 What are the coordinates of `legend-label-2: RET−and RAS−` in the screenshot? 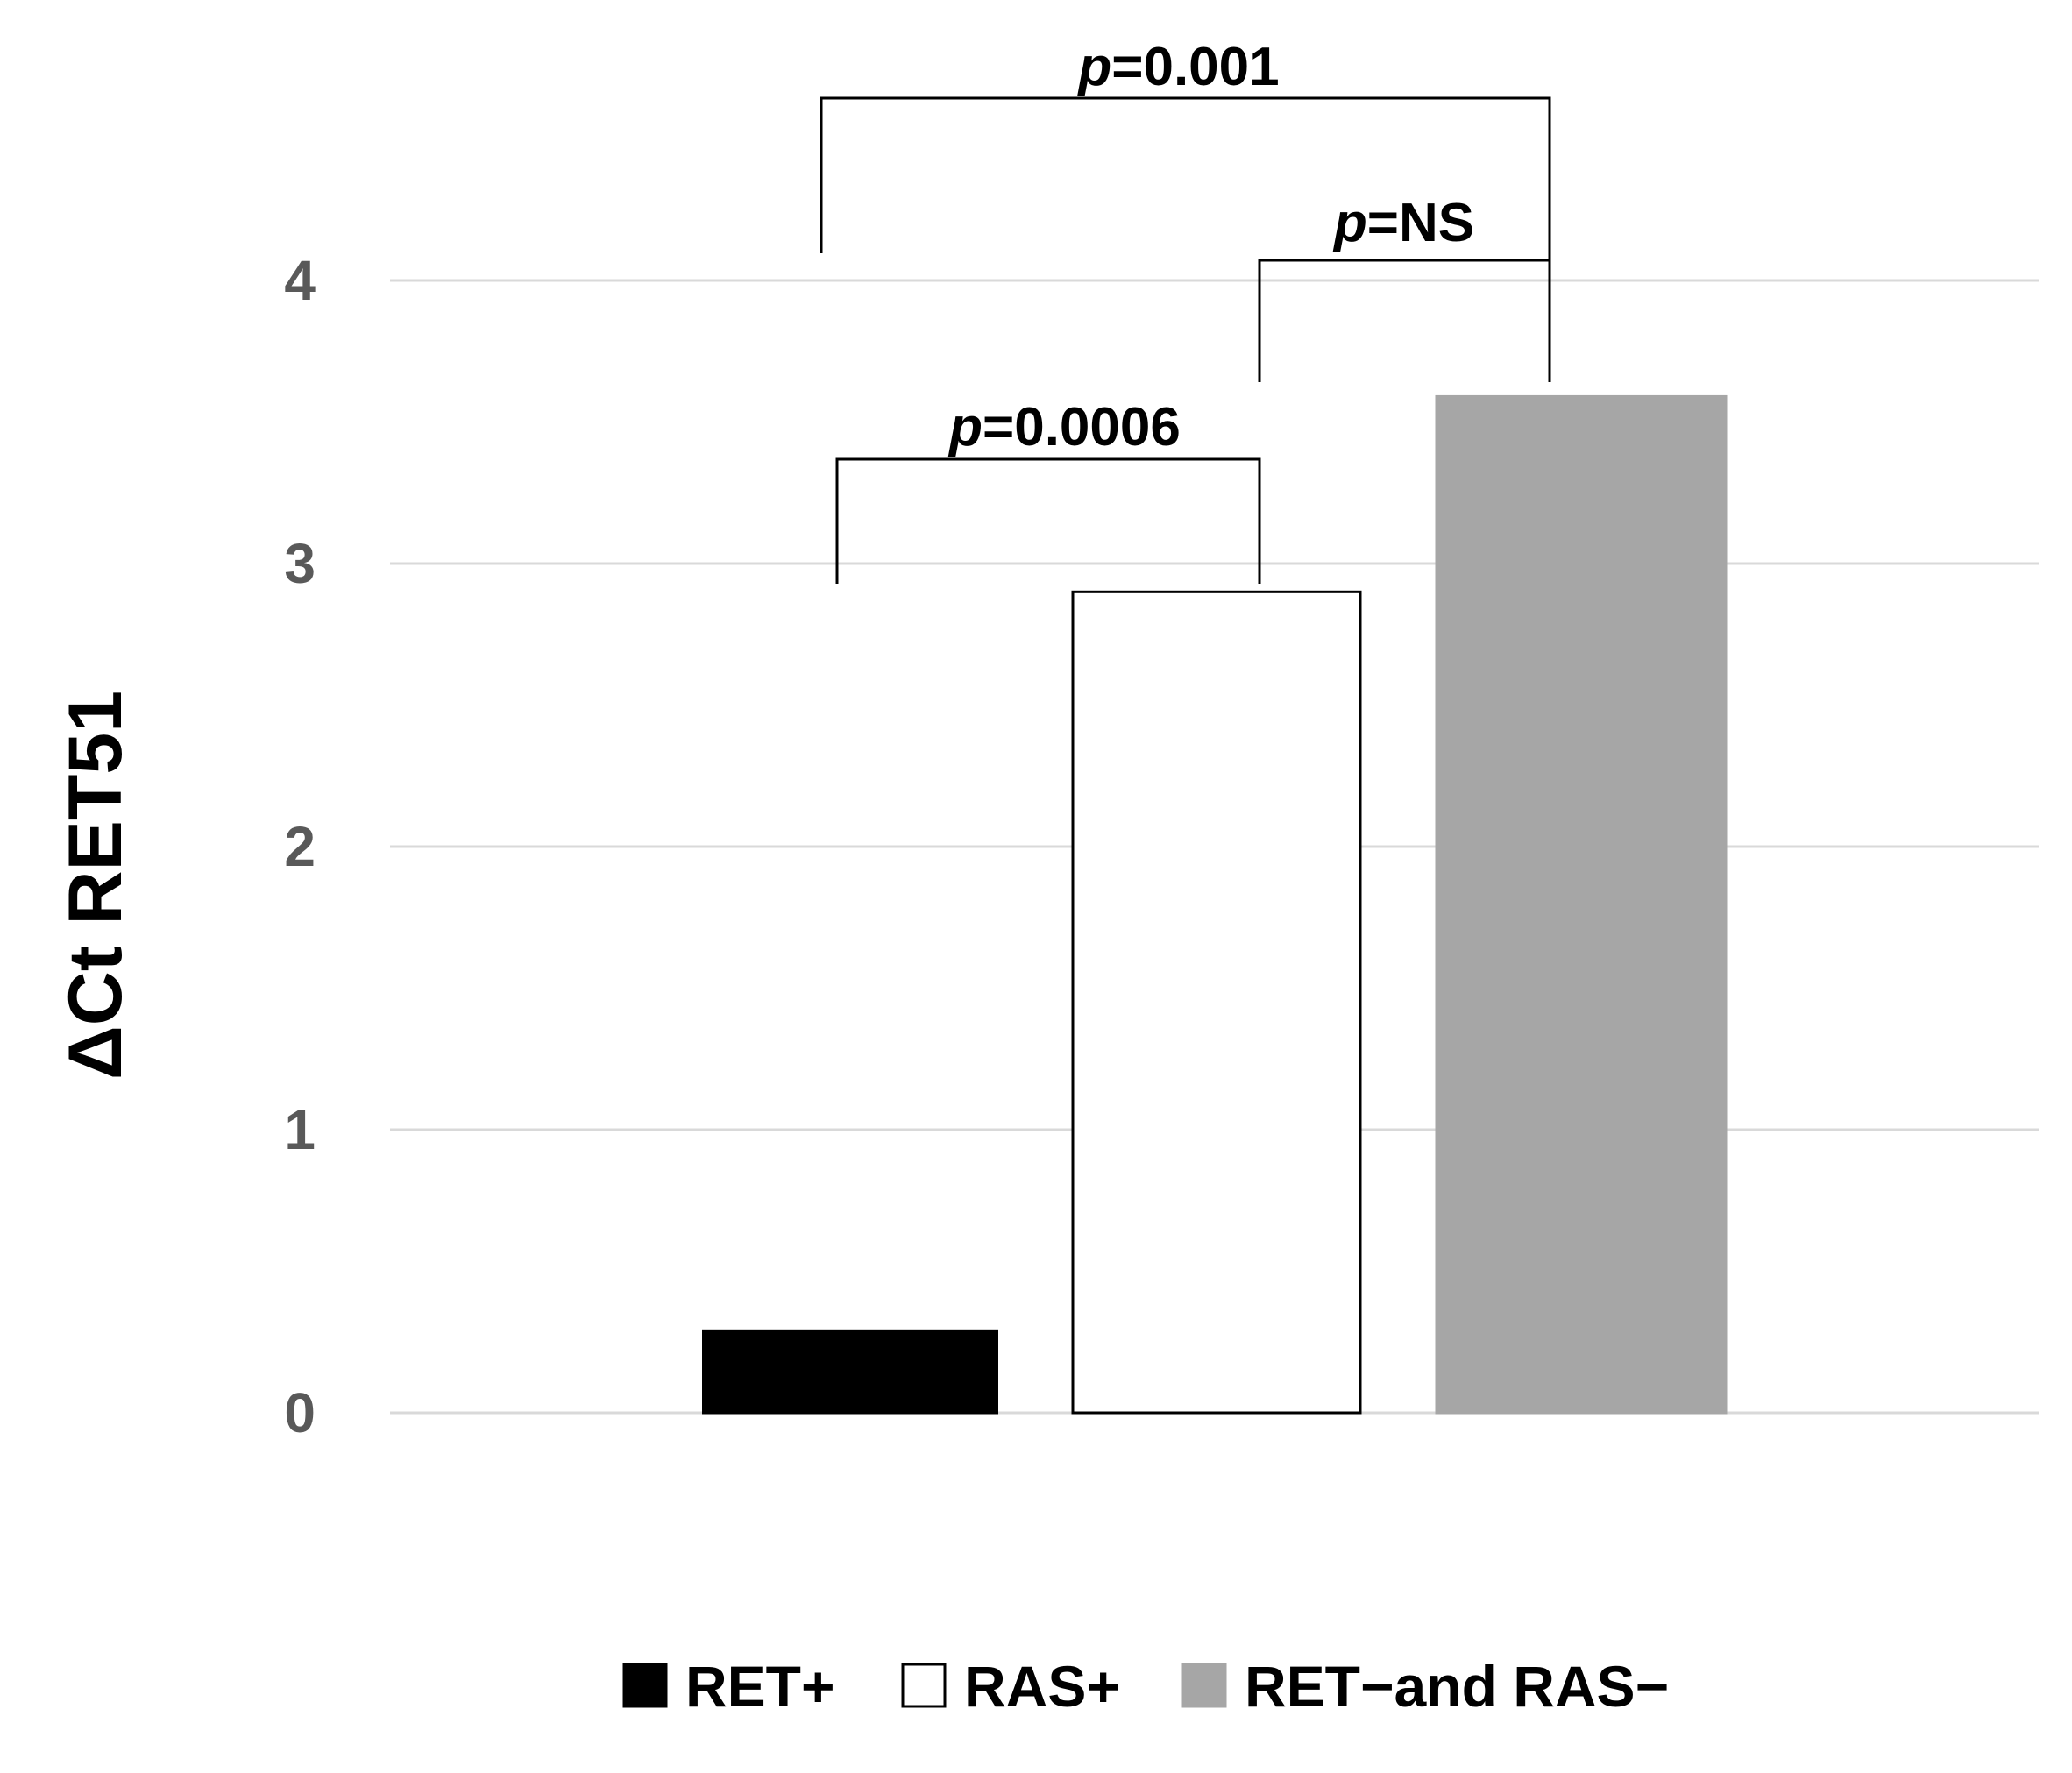 It's located at (1457, 1686).